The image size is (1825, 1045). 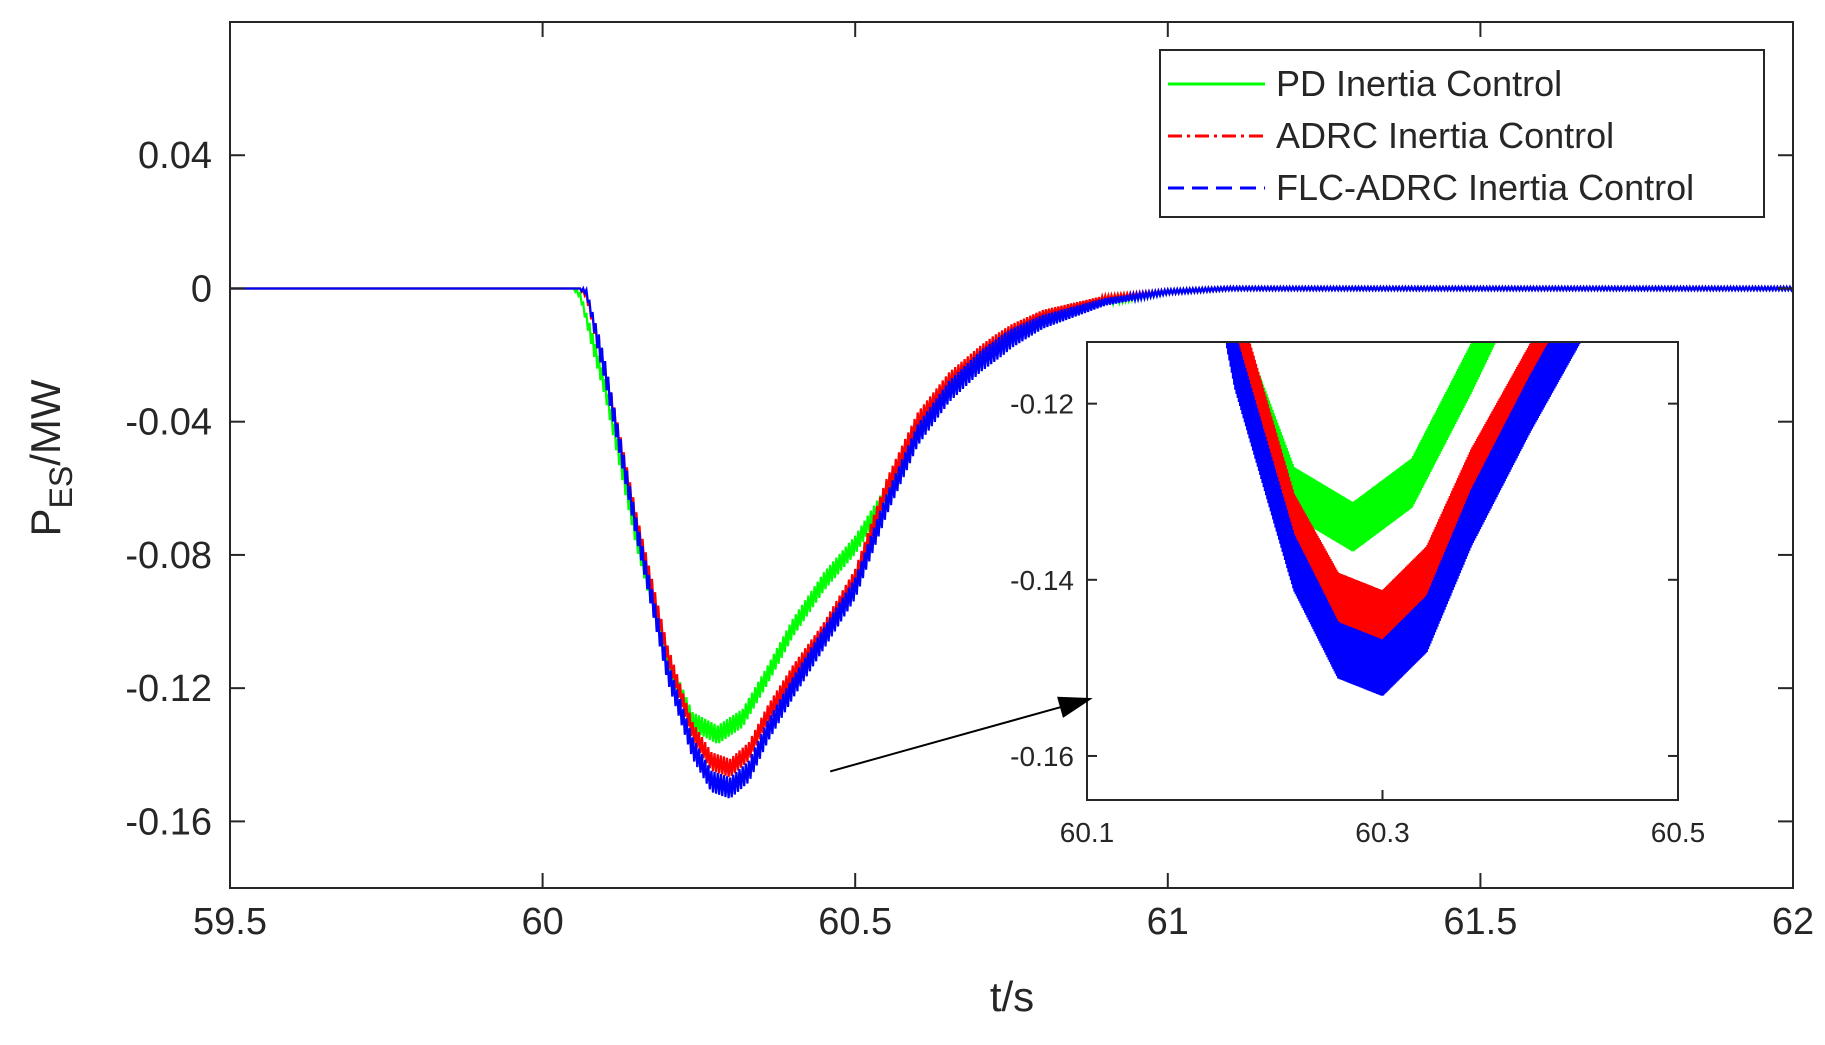 I want to click on inset-x-tick-label: 60.1, so click(x=1087, y=832).